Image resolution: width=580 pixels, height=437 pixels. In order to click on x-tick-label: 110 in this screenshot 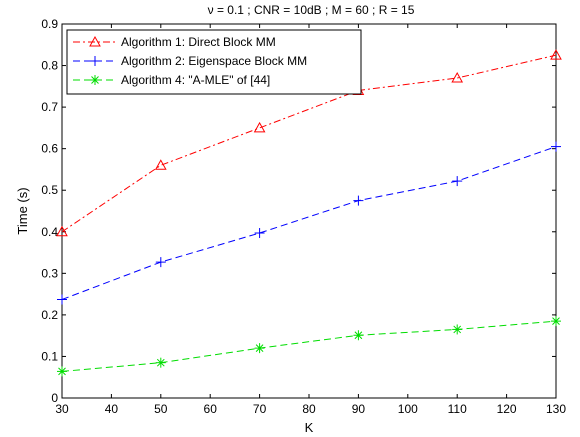, I will do `click(457, 409)`.